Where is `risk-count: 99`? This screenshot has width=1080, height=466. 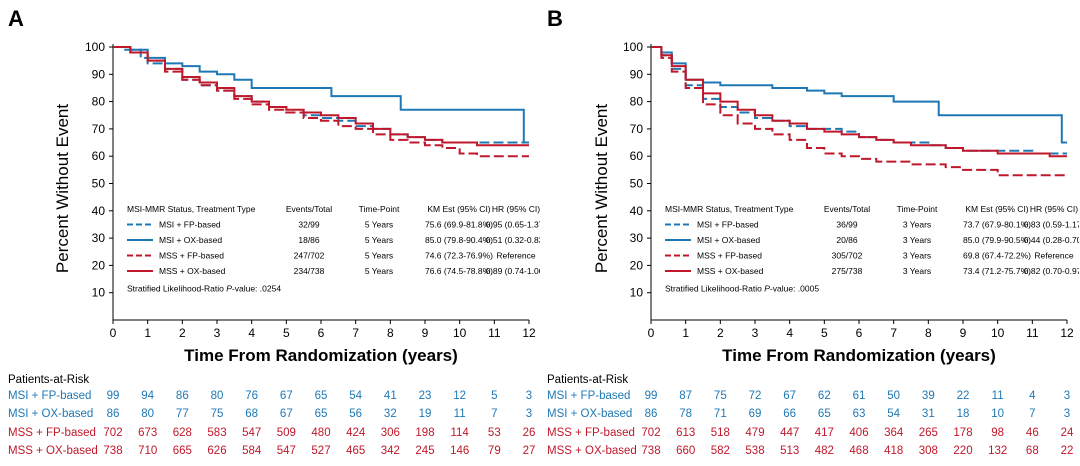 risk-count: 99 is located at coordinates (113, 396).